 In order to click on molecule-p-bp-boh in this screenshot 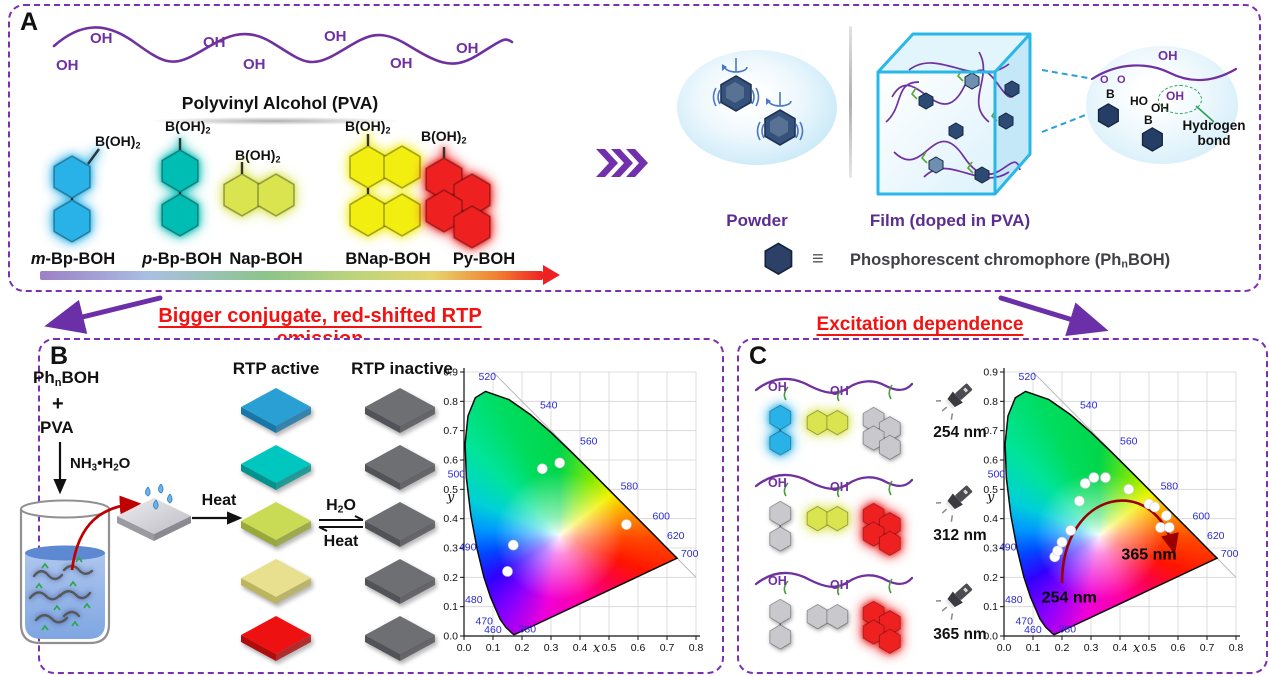, I will do `click(180, 189)`.